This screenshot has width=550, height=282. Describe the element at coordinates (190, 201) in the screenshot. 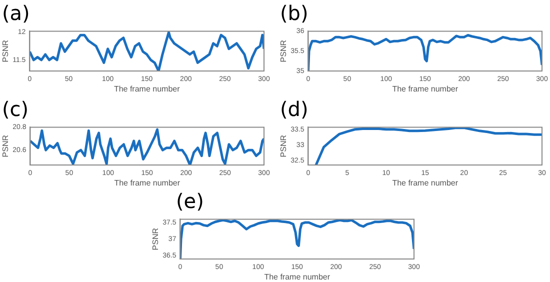

I see `chart-title: (e)` at that location.